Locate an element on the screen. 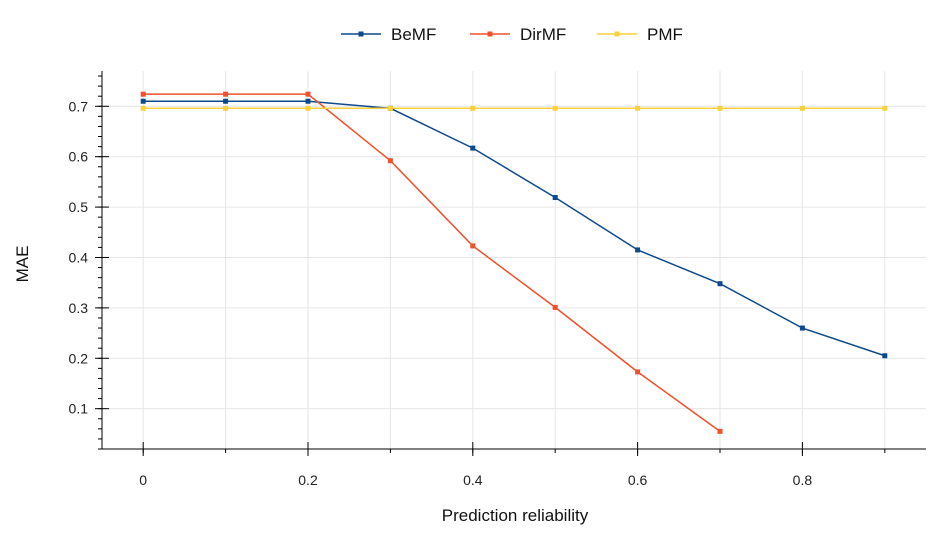 This screenshot has width=950, height=534. x-tick-label: 0.2 is located at coordinates (308, 480).